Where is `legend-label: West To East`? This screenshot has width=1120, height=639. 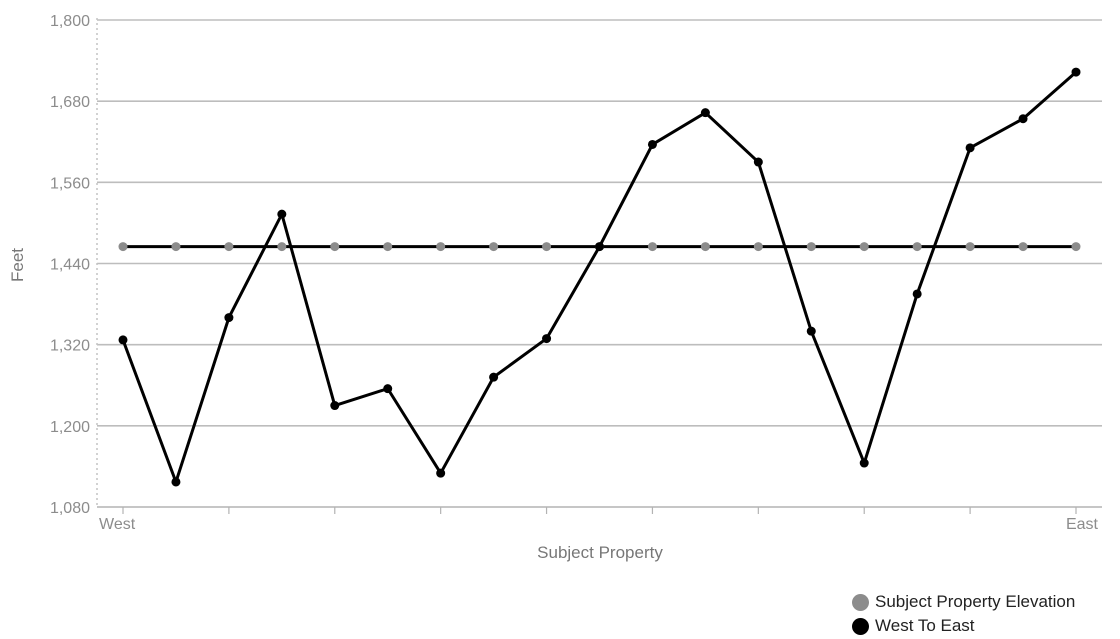
legend-label: West To East is located at coordinates (925, 625).